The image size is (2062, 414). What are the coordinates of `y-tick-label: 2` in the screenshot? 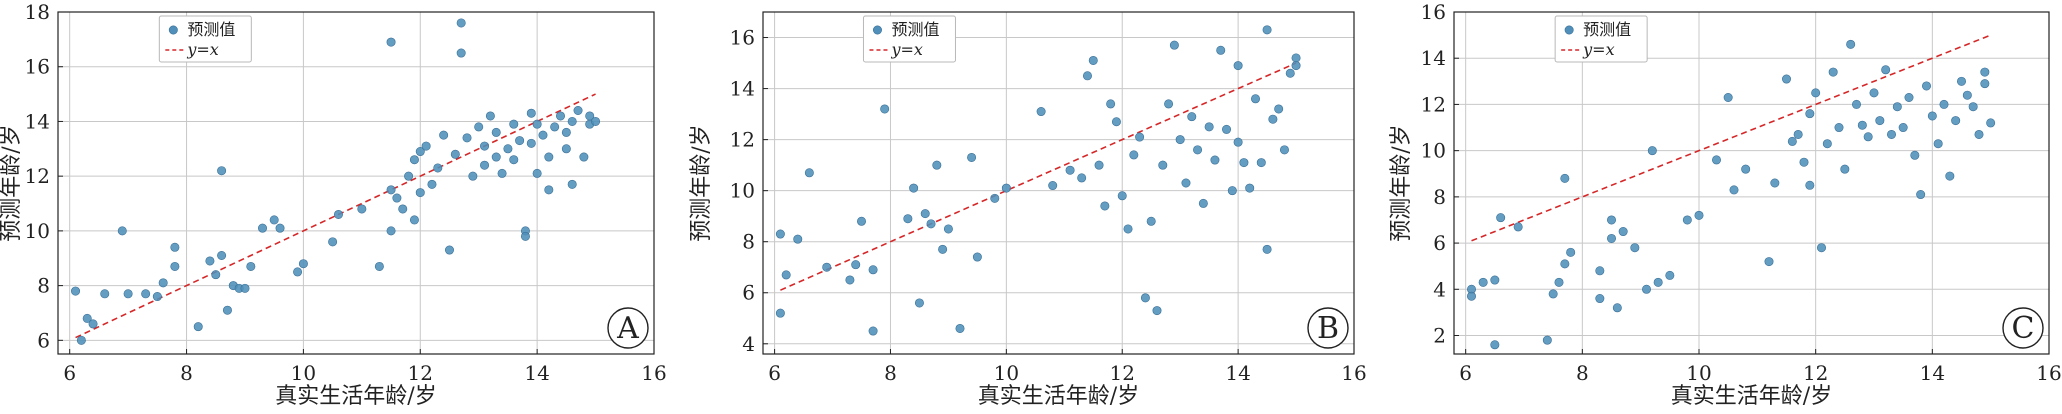 It's located at (1439, 336).